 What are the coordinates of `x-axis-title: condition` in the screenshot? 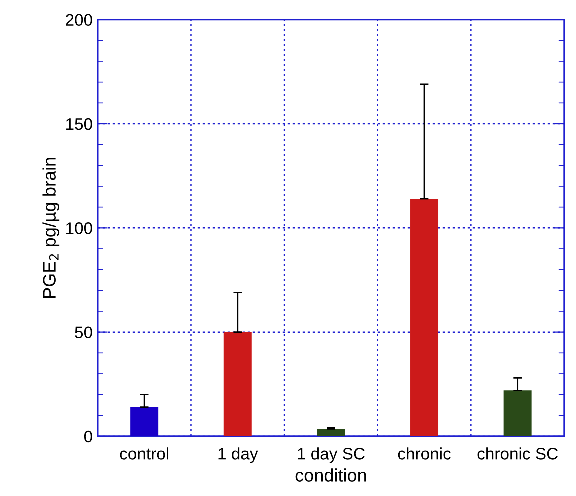 It's located at (331, 475).